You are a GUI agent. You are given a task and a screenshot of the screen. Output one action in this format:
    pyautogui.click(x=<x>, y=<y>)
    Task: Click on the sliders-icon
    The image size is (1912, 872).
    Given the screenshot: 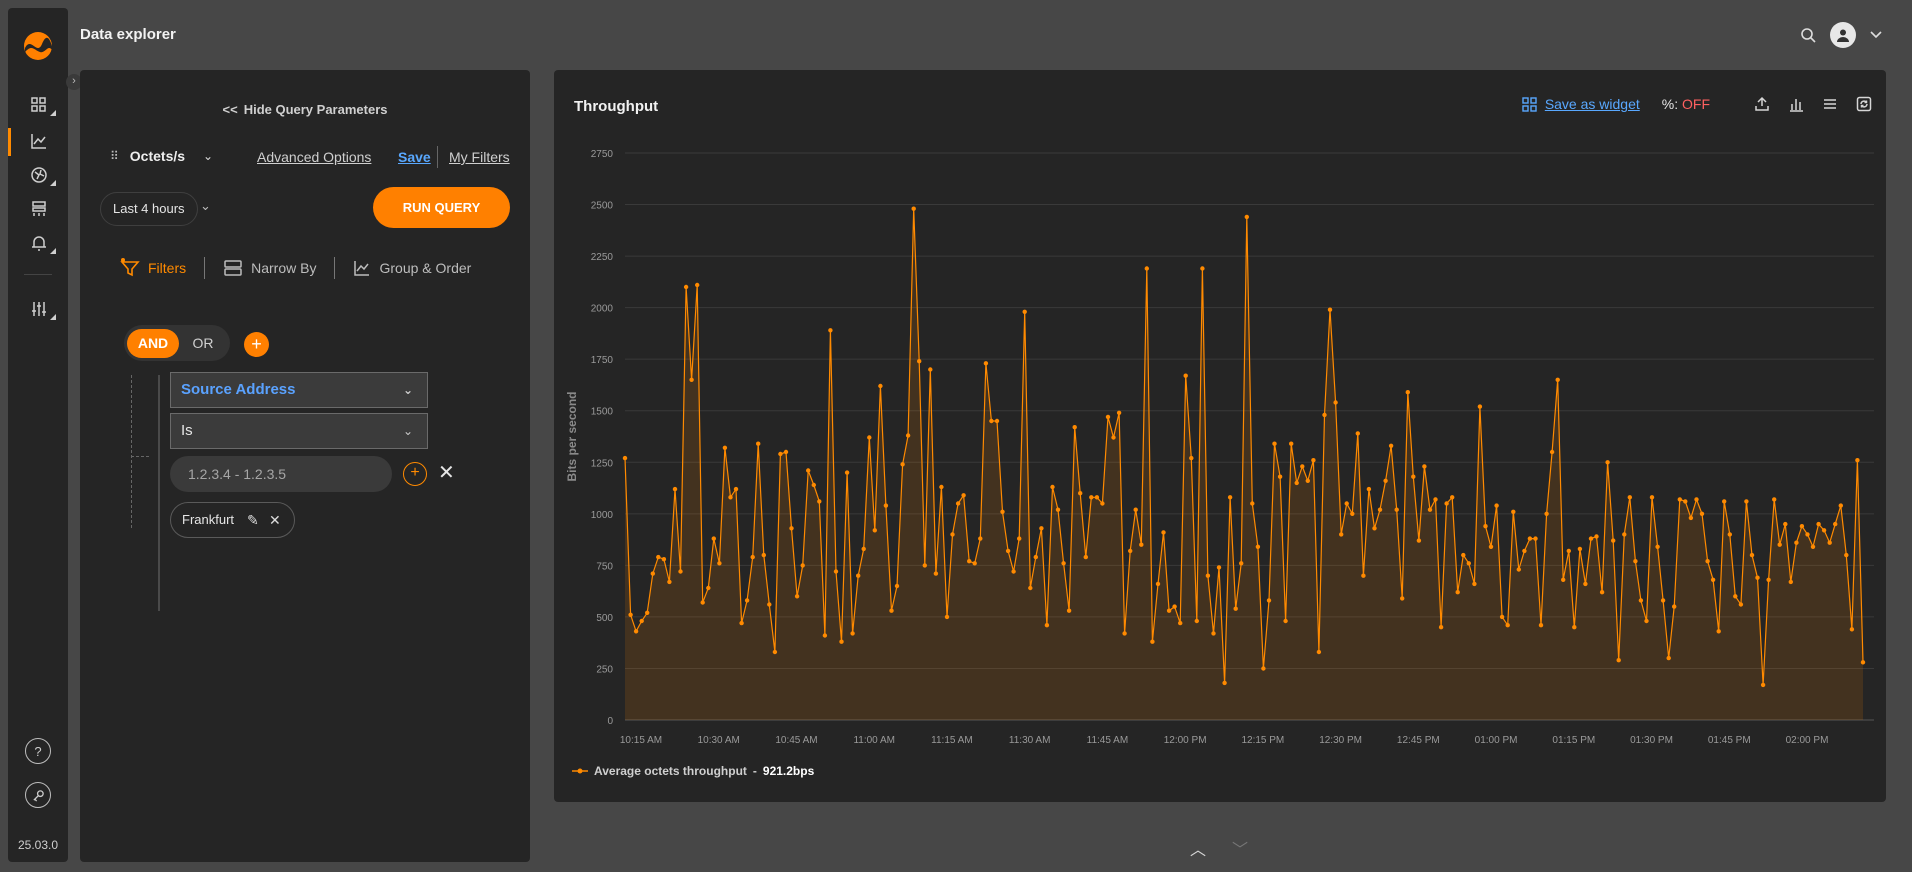 What is the action you would take?
    pyautogui.click(x=41, y=309)
    